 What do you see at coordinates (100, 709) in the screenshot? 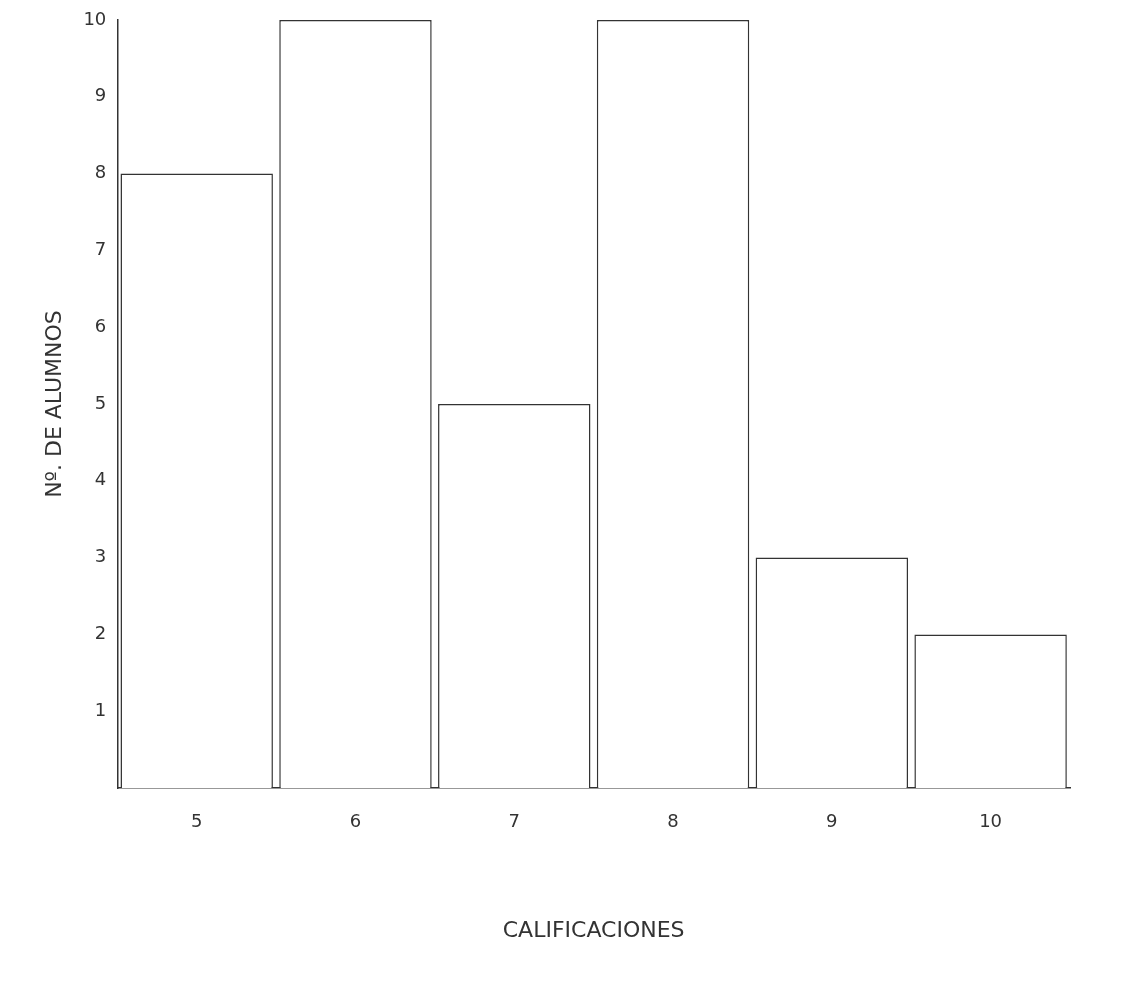
I see `y-tick-label: 1` at bounding box center [100, 709].